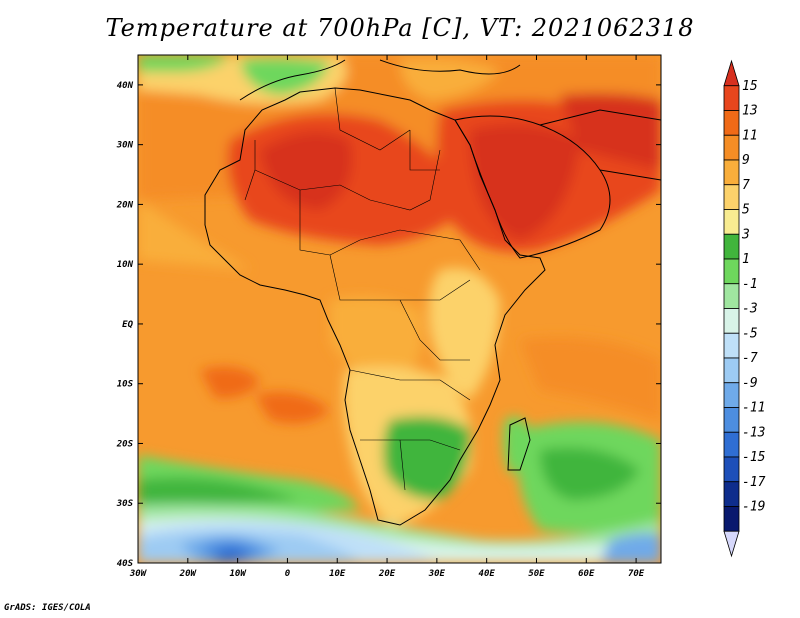 This screenshot has height=618, width=800. Describe the element at coordinates (238, 574) in the screenshot. I see `lon-tick-label: 10W` at that location.